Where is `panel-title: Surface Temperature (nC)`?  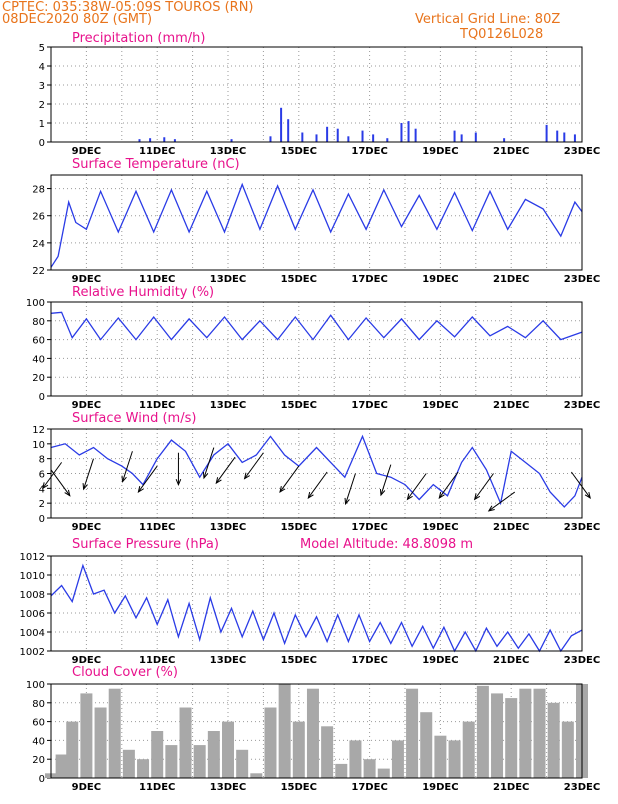
panel-title: Surface Temperature (nC) is located at coordinates (156, 164).